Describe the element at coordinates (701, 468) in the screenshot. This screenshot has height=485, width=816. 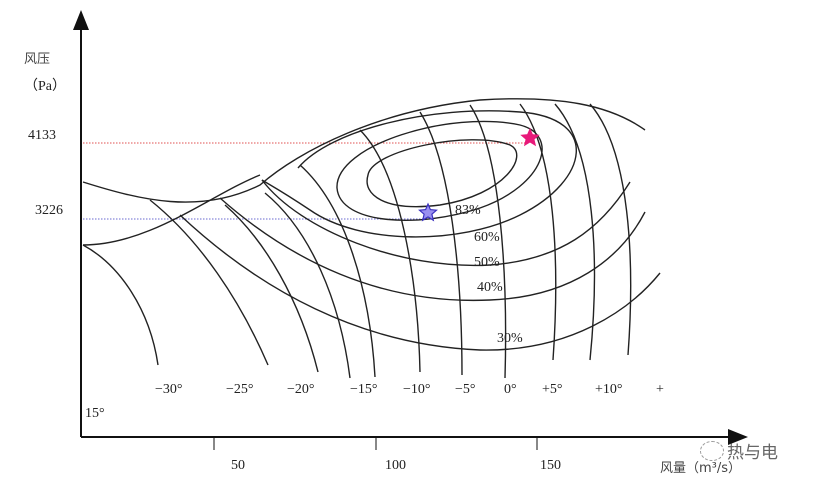
I see `x-axis-label: 风量（m³/s）` at that location.